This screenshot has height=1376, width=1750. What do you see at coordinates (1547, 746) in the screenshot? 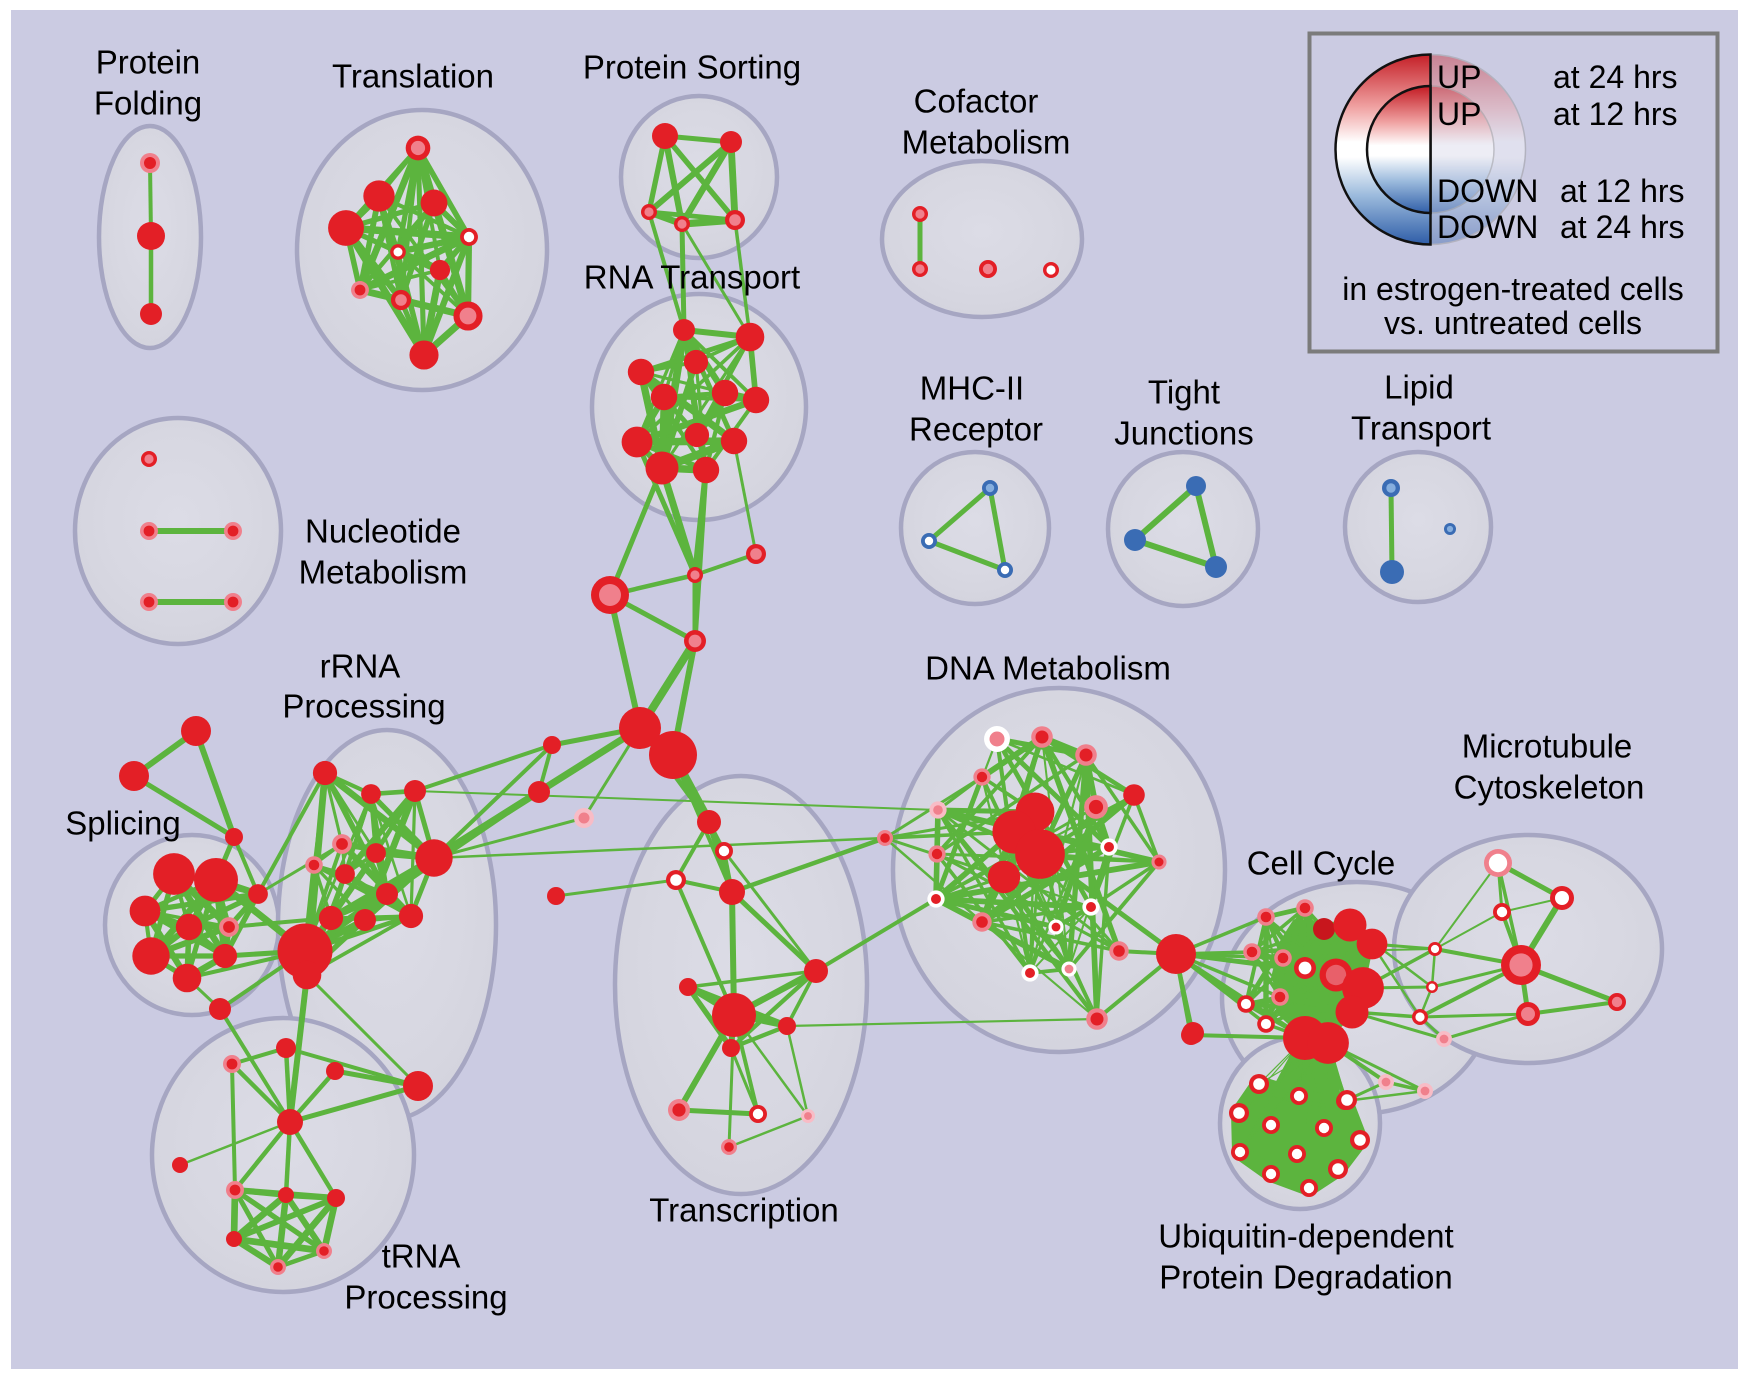
I see `svg-text: Microtubule` at bounding box center [1547, 746].